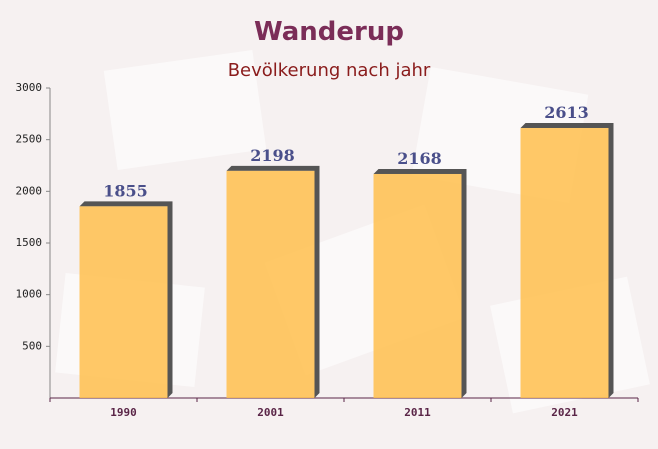 The height and width of the screenshot is (449, 658). Describe the element at coordinates (29, 87) in the screenshot. I see `y-tick-label: 3000` at that location.